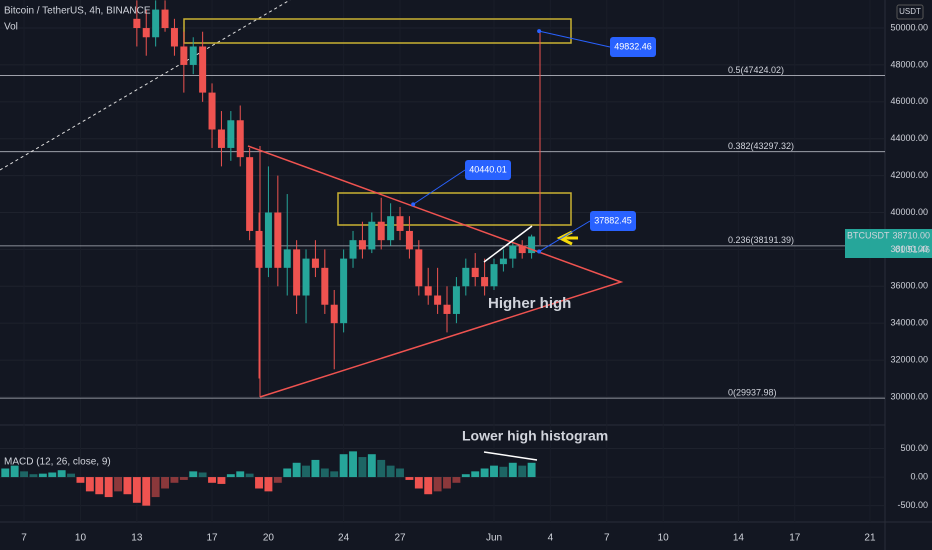 The image size is (932, 550). What do you see at coordinates (377, 31) in the screenshot?
I see `resistance-box` at bounding box center [377, 31].